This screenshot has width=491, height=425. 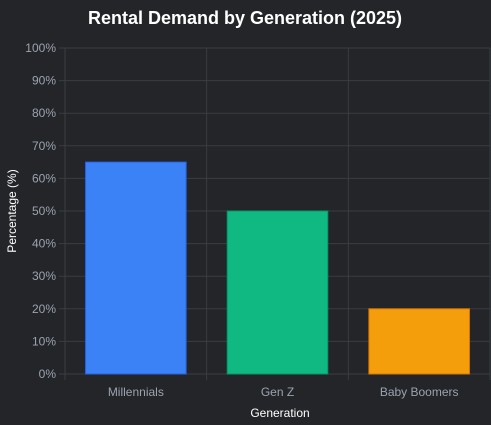 What do you see at coordinates (44, 81) in the screenshot?
I see `y-tick-label: 90%` at bounding box center [44, 81].